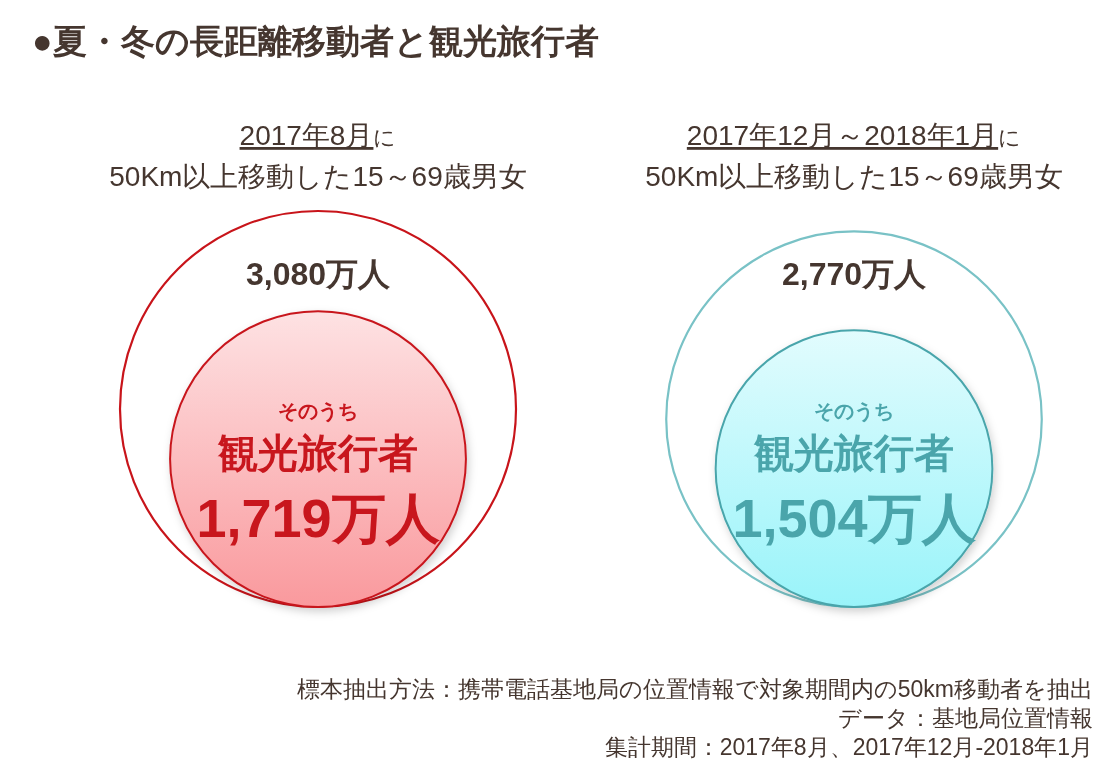 The width and height of the screenshot is (1110, 777). I want to click on category-label: 2017年8月に, so click(318, 135).